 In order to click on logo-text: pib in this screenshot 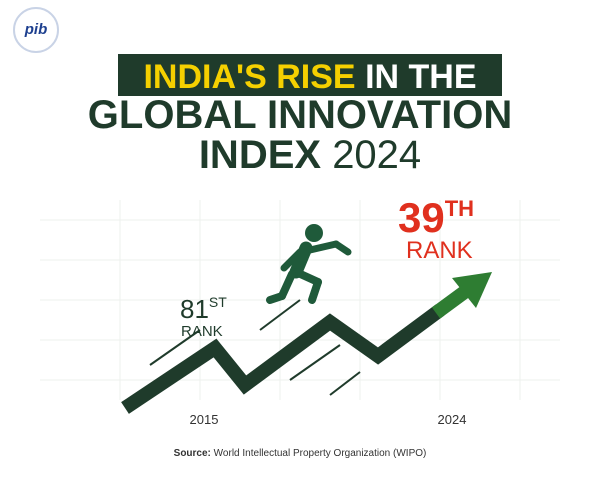, I will do `click(36, 29)`.